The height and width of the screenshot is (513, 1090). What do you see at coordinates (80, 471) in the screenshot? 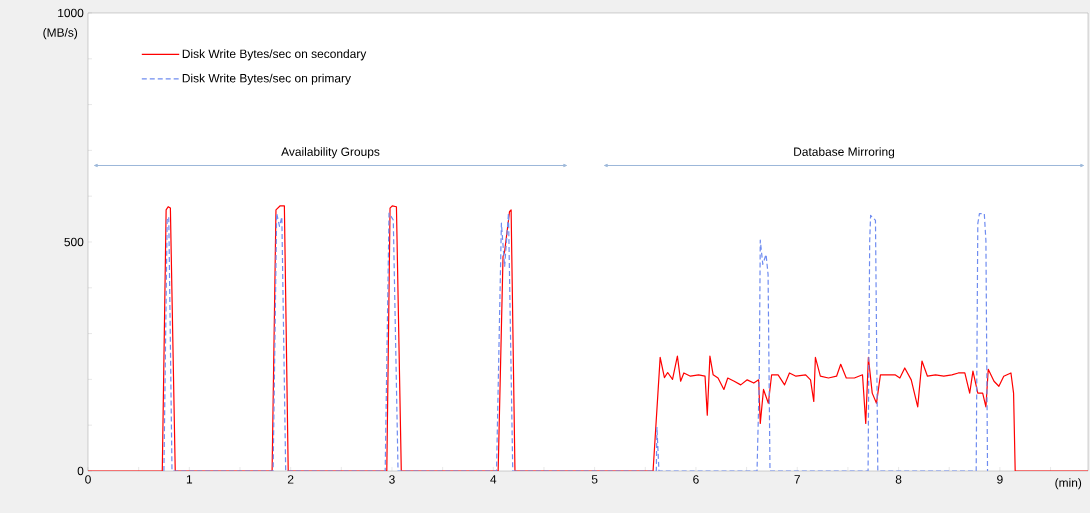
I see `y-tick-label: 0` at bounding box center [80, 471].